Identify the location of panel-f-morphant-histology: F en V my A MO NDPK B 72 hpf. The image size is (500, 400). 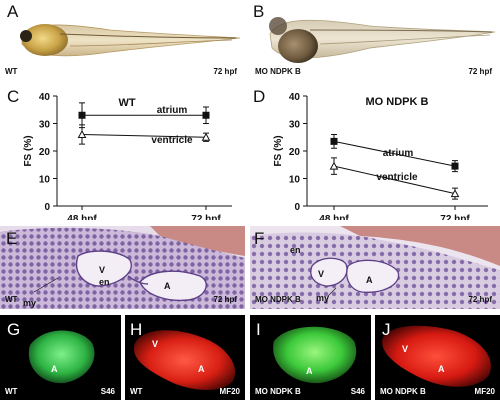
(375, 267).